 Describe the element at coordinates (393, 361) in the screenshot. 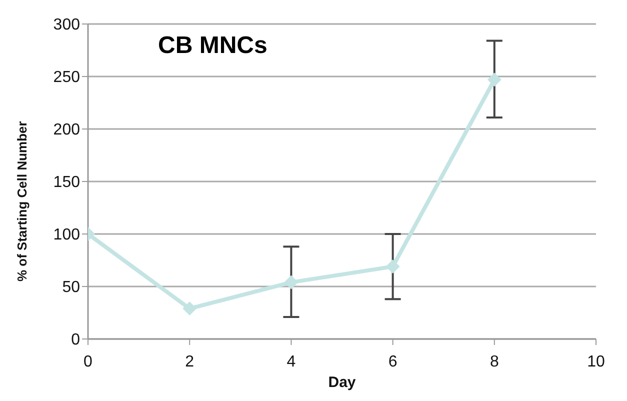

I see `x-tick-label: 6` at that location.